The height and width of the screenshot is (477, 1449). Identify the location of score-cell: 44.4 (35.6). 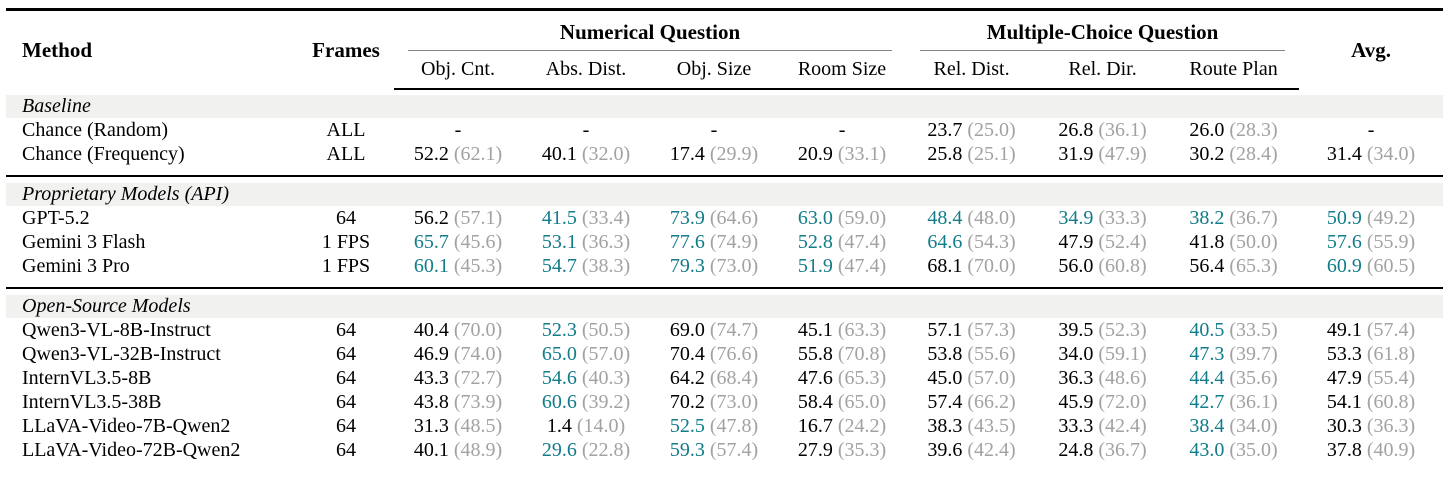
(1233, 378).